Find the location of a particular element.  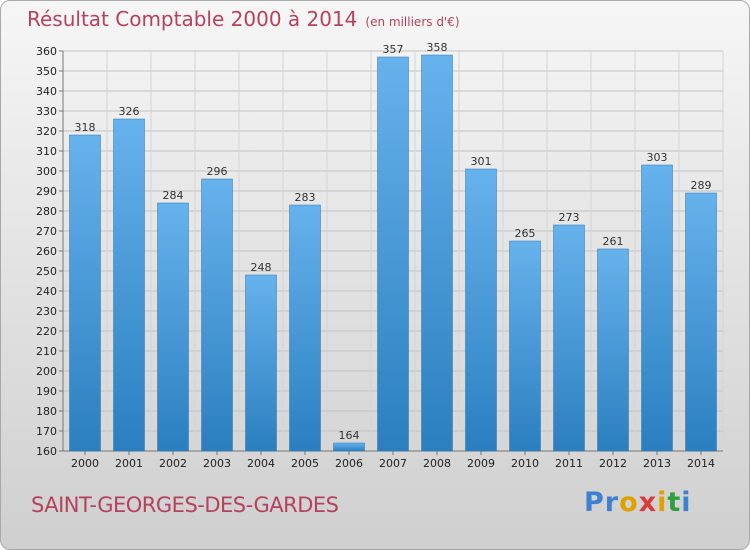

y-tick-label: 290 is located at coordinates (46, 191).